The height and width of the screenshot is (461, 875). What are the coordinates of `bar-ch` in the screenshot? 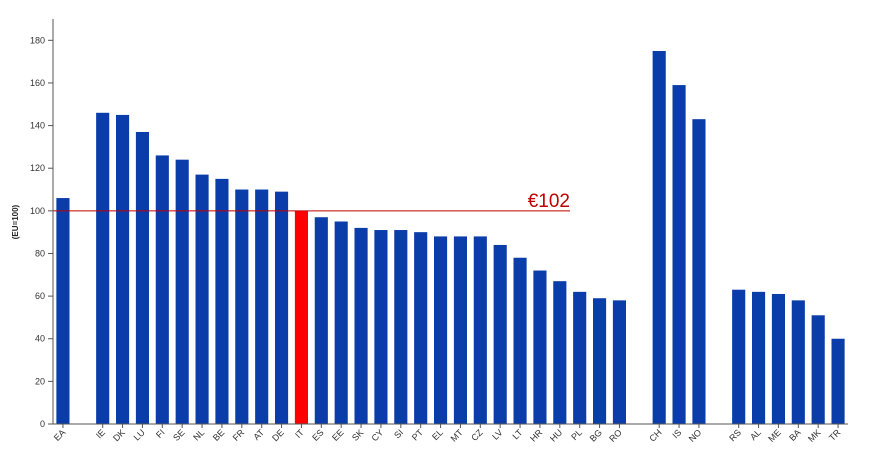 It's located at (659, 237).